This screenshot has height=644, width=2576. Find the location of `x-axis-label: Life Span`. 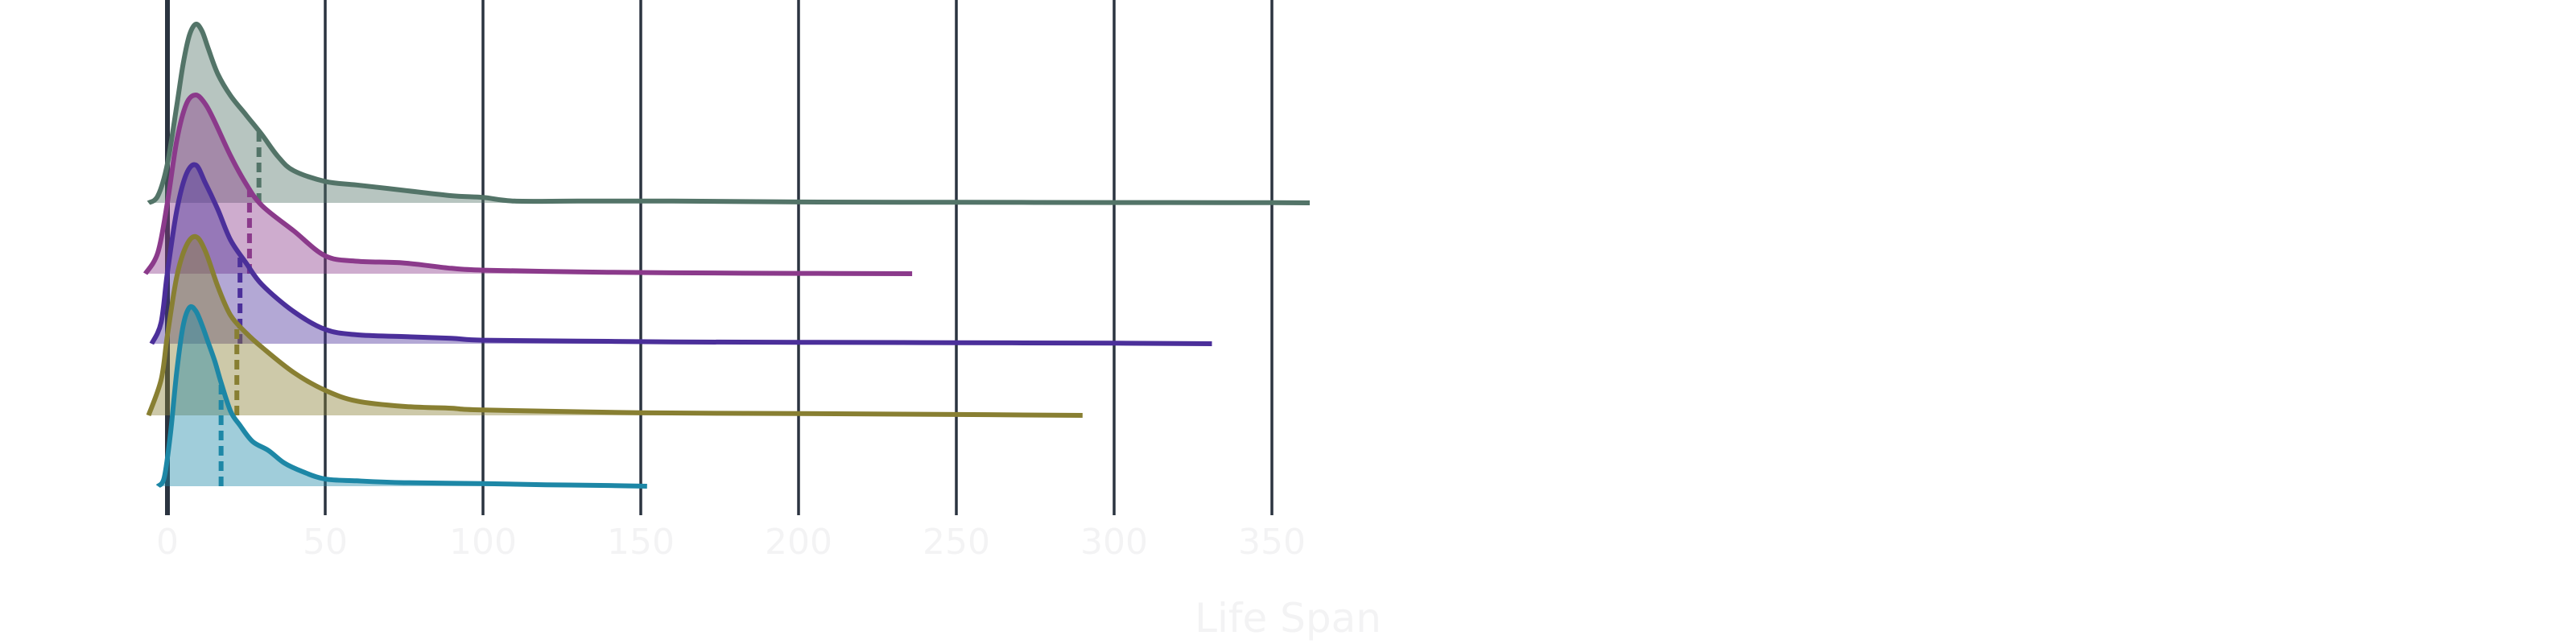

x-axis-label: Life Span is located at coordinates (1288, 618).